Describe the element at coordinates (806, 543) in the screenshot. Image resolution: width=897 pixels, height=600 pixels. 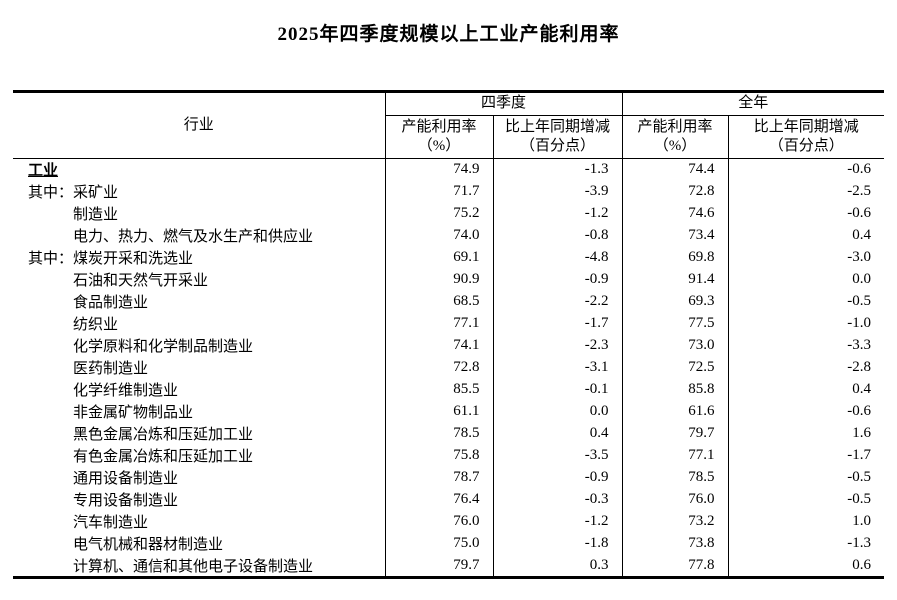
I see `fy-change-cell: -1.3` at that location.